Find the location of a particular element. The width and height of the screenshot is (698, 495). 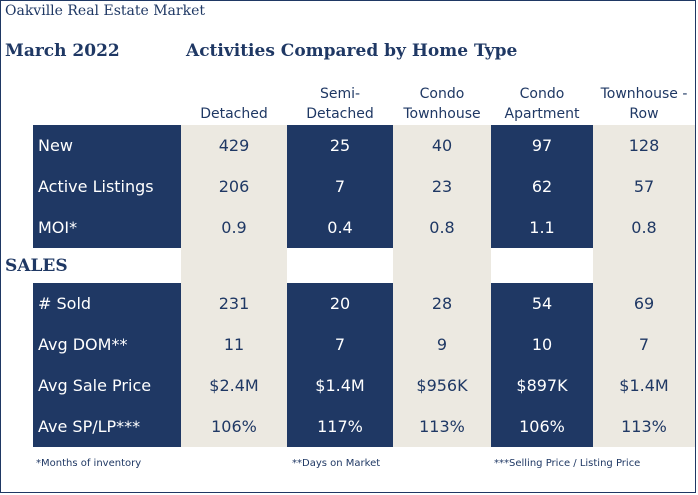

row-label-new: New is located at coordinates (107, 145).